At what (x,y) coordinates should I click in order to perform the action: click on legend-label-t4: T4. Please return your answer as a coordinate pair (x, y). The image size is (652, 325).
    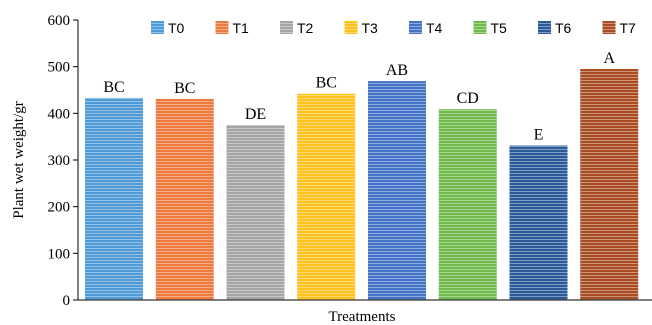
    Looking at the image, I should click on (434, 28).